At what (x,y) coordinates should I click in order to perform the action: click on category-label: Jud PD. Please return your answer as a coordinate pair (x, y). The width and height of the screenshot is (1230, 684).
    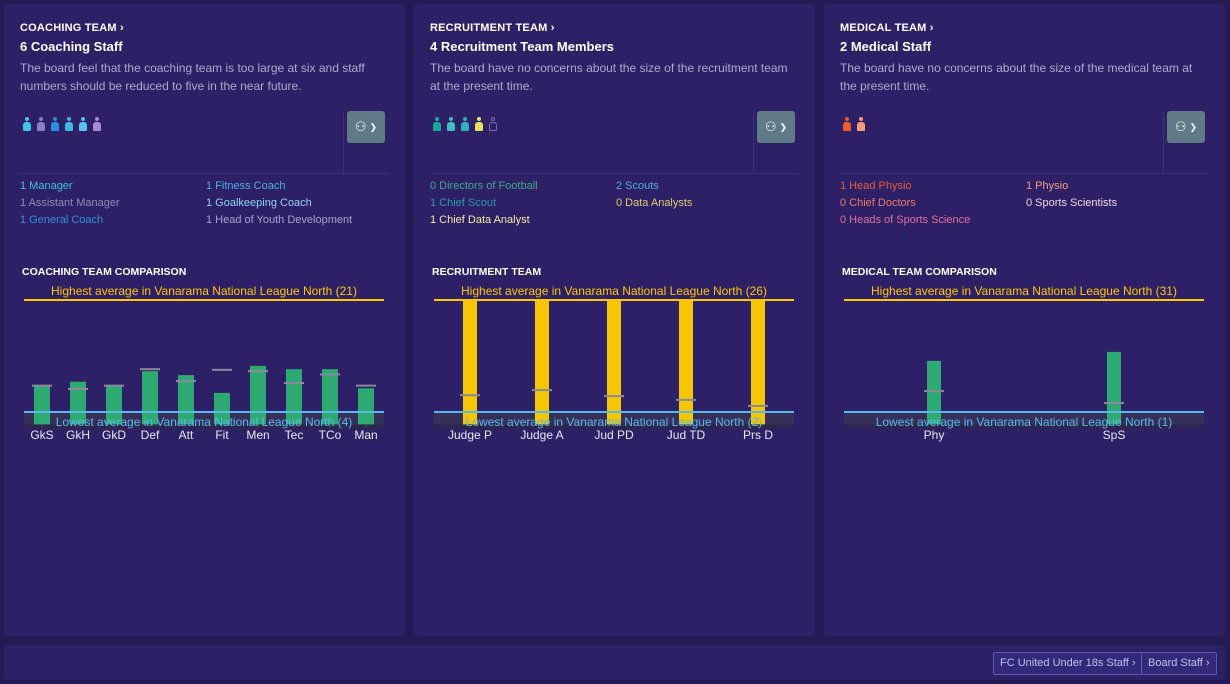
    Looking at the image, I should click on (614, 435).